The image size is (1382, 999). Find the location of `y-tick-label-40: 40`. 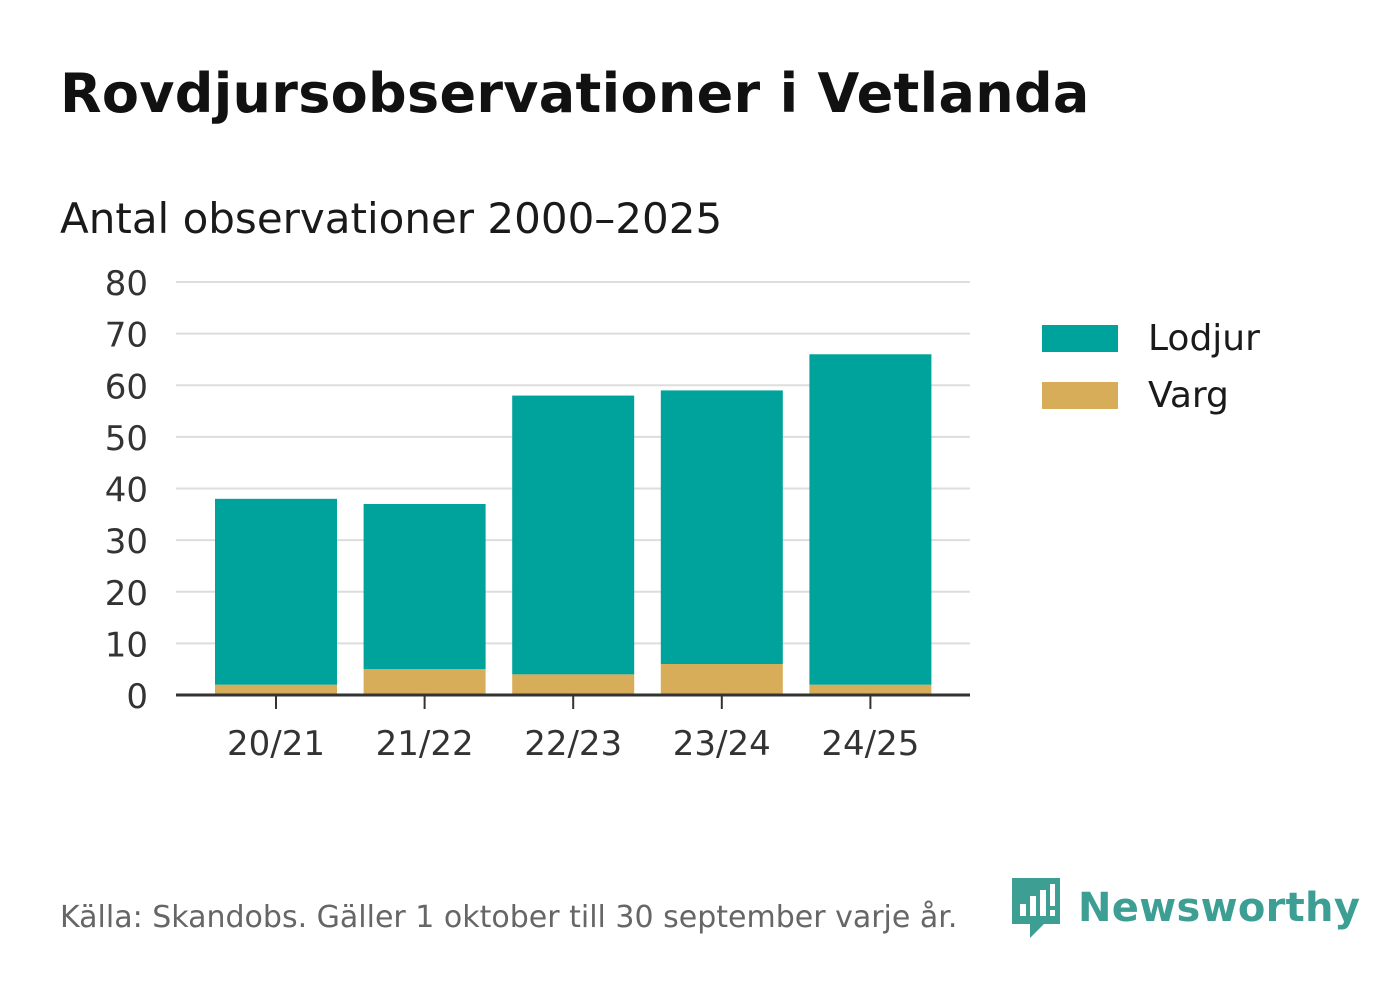

y-tick-label-40: 40 is located at coordinates (126, 491).